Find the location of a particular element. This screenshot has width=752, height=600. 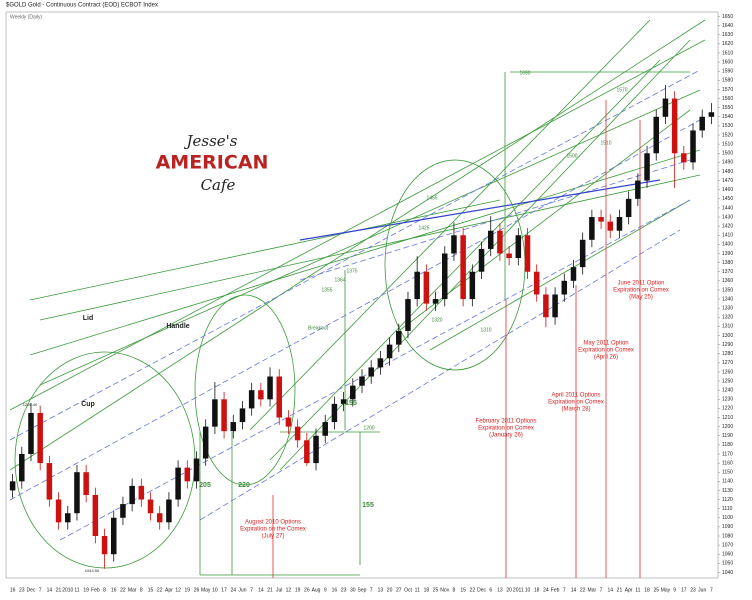

y-tick-label: 1540 is located at coordinates (727, 117).